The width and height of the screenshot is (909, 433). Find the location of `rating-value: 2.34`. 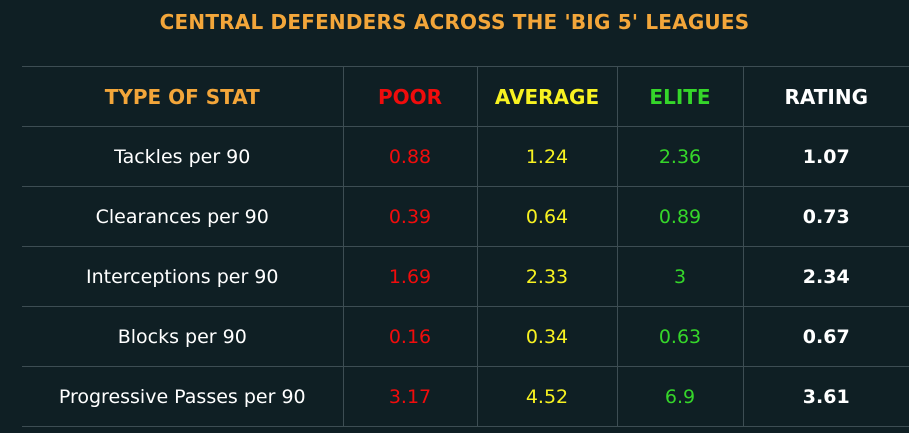

rating-value: 2.34 is located at coordinates (826, 276).